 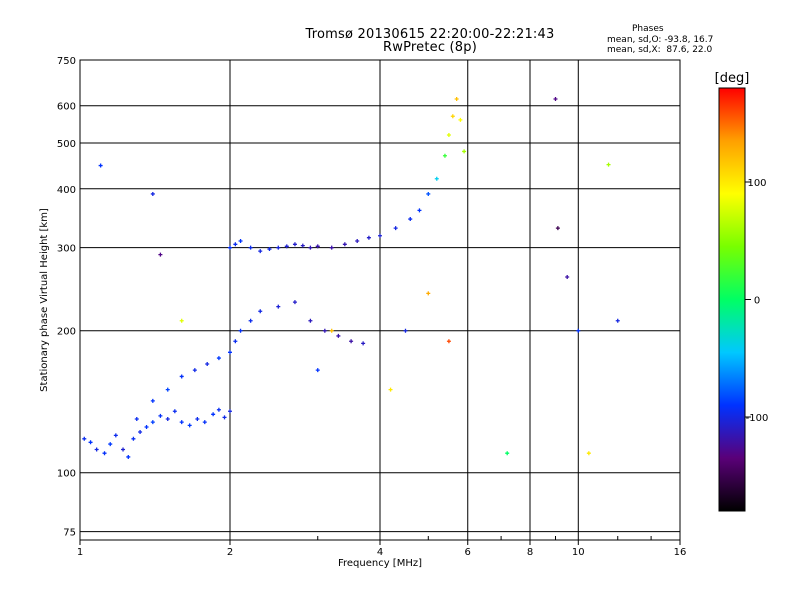 What do you see at coordinates (660, 40) in the screenshot?
I see `stats-line-o: mean, sd,O: -93.8, 16.7` at bounding box center [660, 40].